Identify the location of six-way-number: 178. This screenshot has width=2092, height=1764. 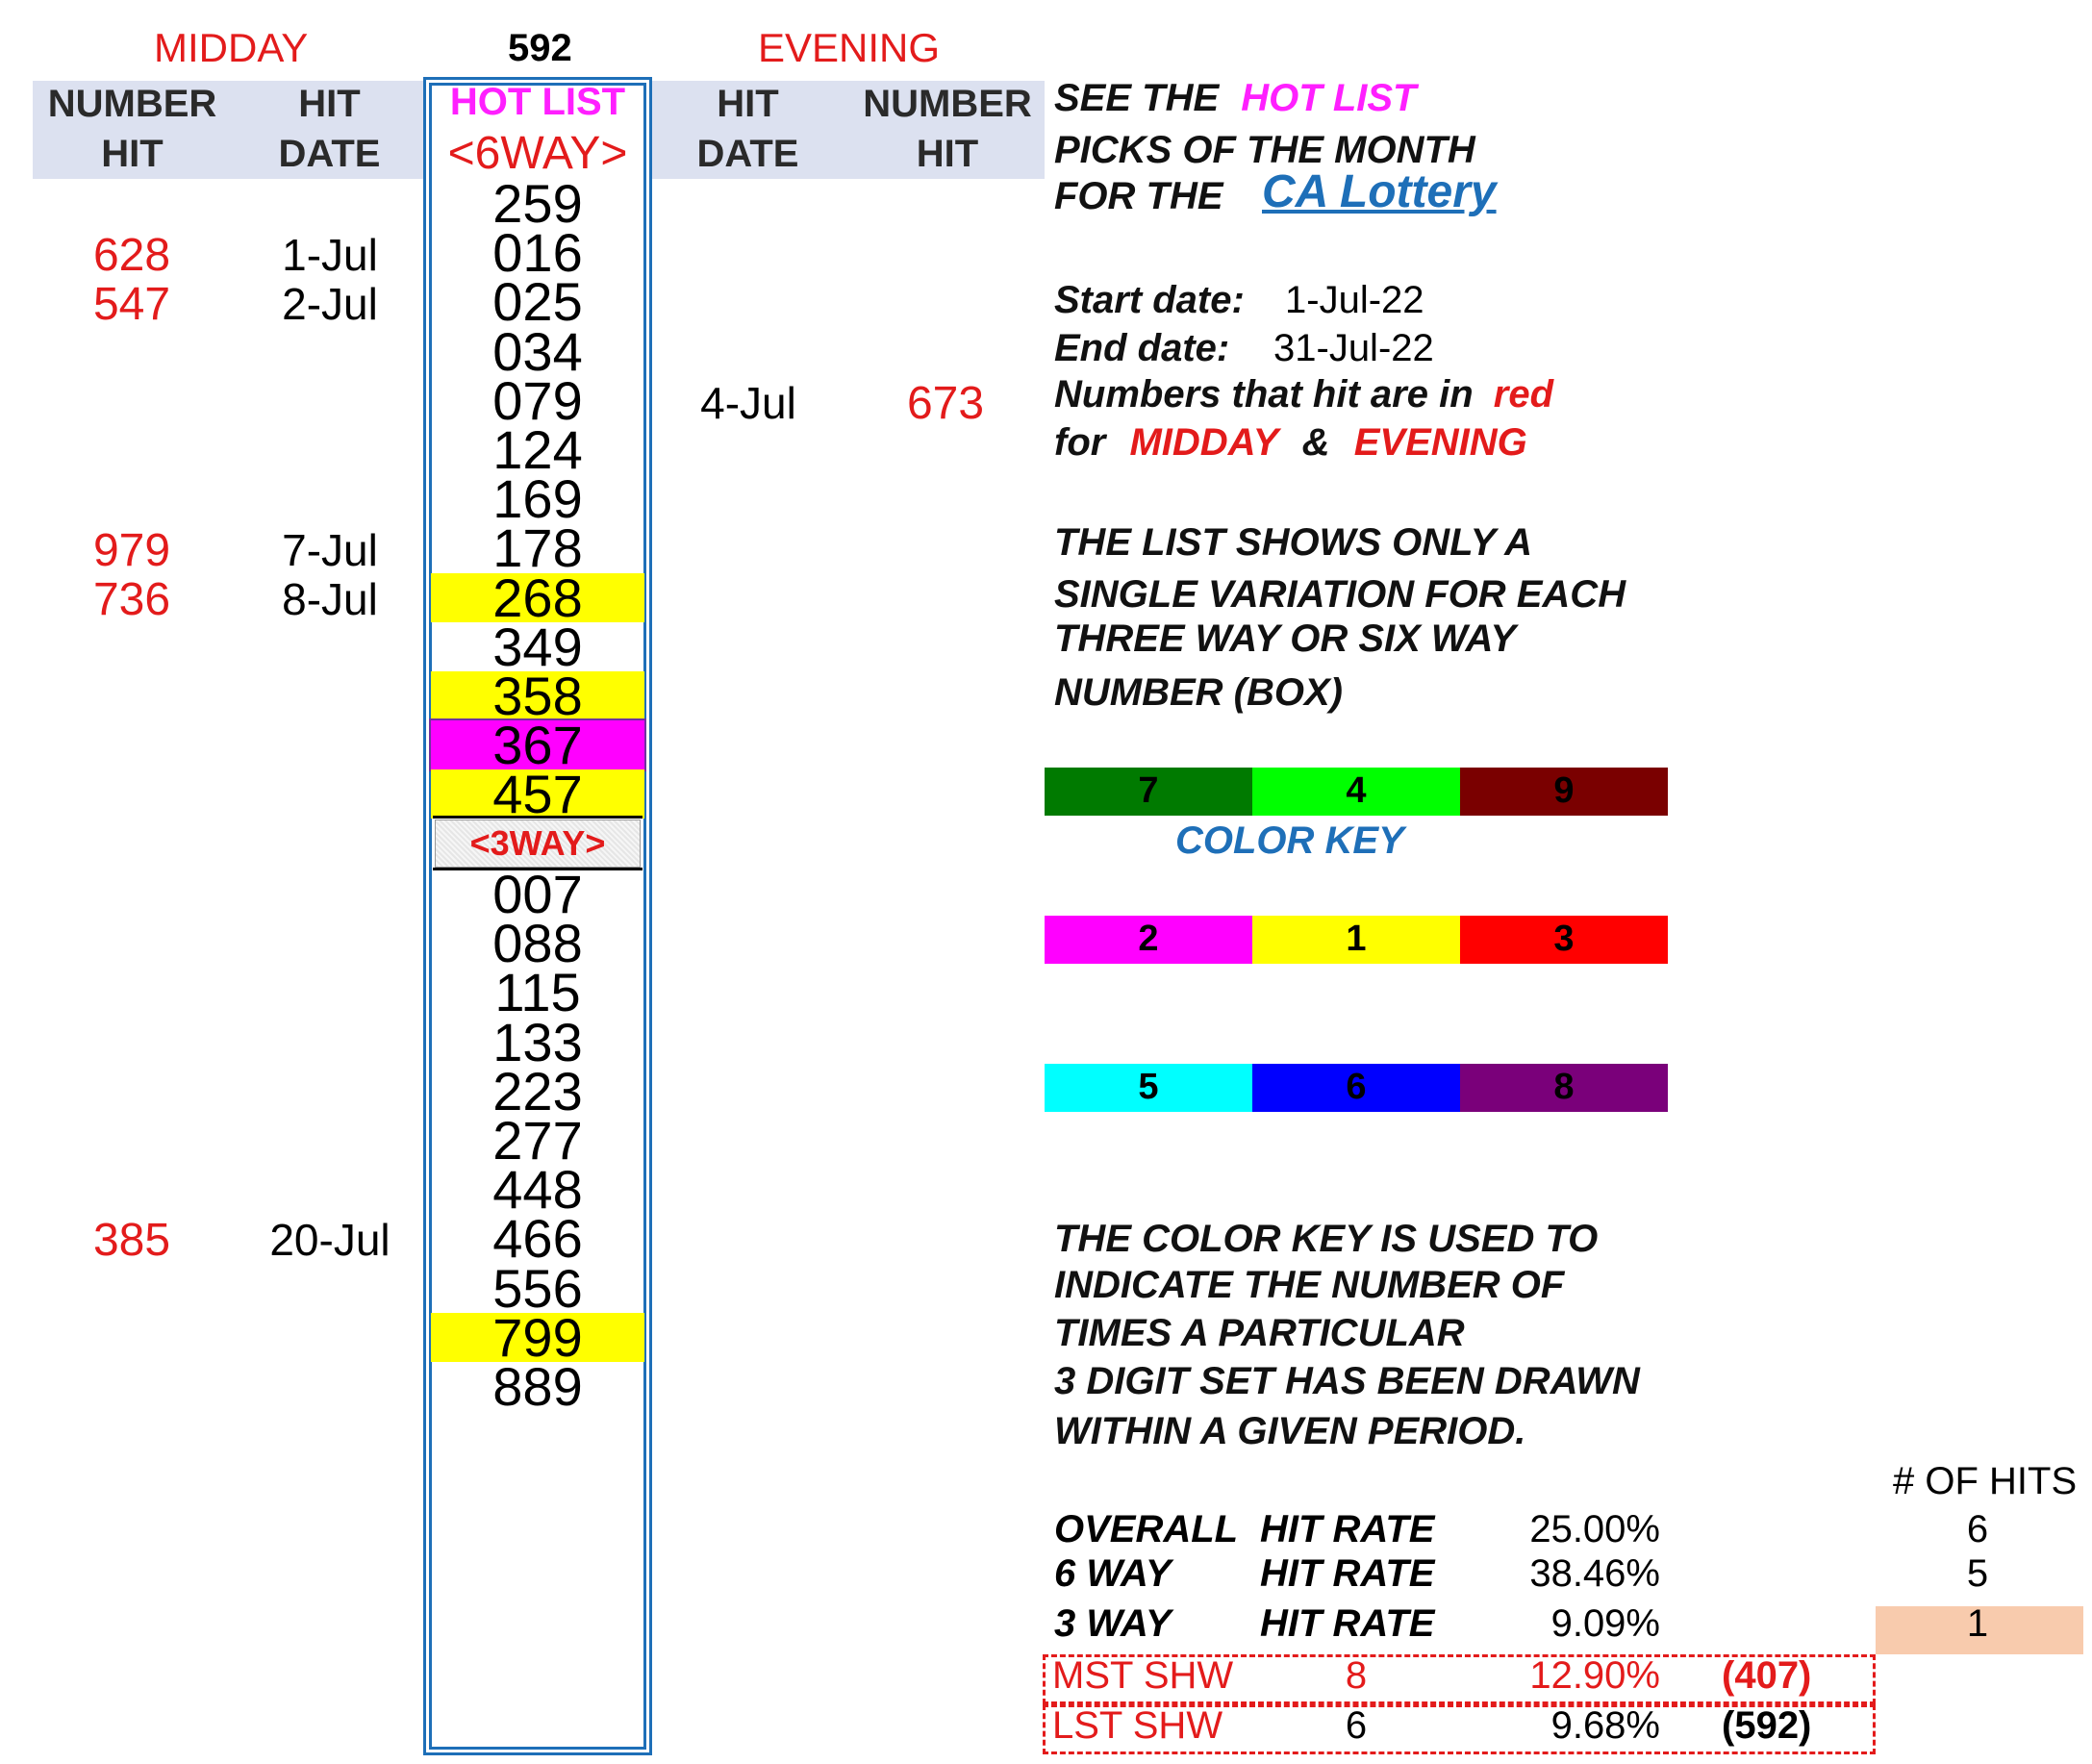
(538, 548).